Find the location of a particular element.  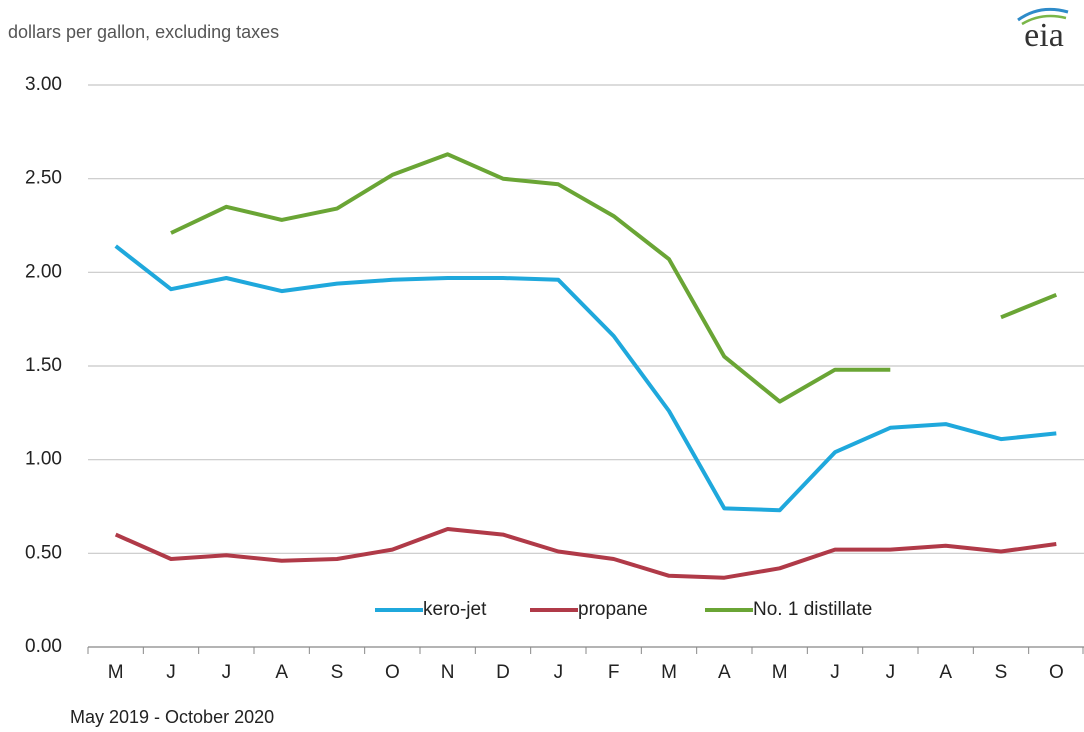

legend-label: propane is located at coordinates (613, 609).